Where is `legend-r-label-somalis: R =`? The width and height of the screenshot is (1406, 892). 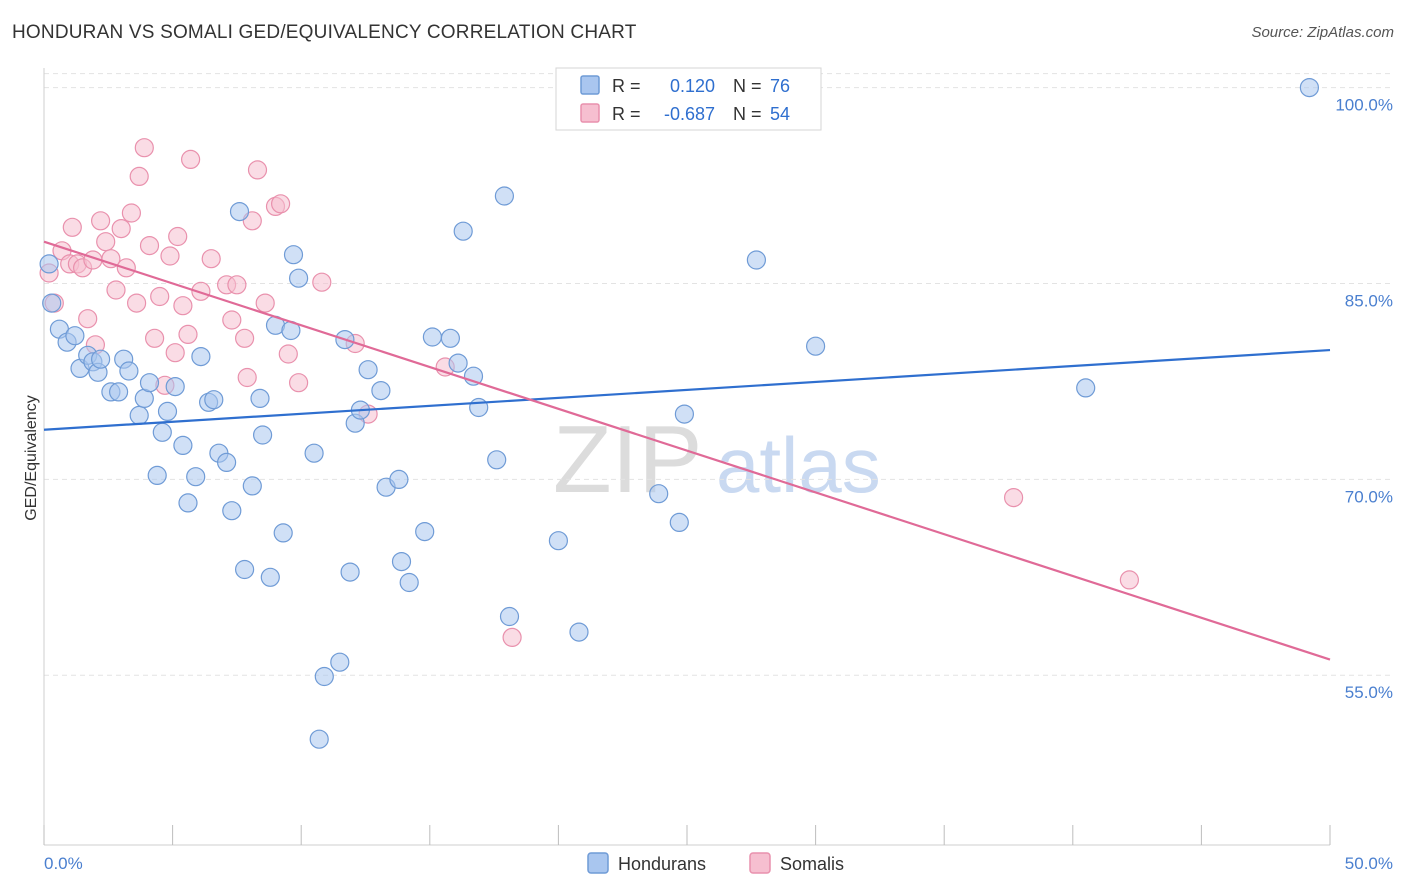
legend-r-label-somalis: R = is located at coordinates (626, 114).